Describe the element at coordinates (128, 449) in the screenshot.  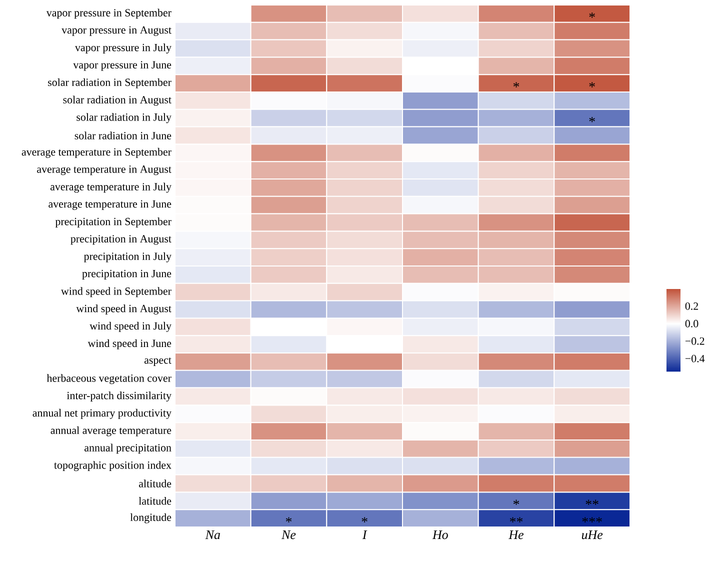
I see `y-tick-label: annual precipitation` at that location.